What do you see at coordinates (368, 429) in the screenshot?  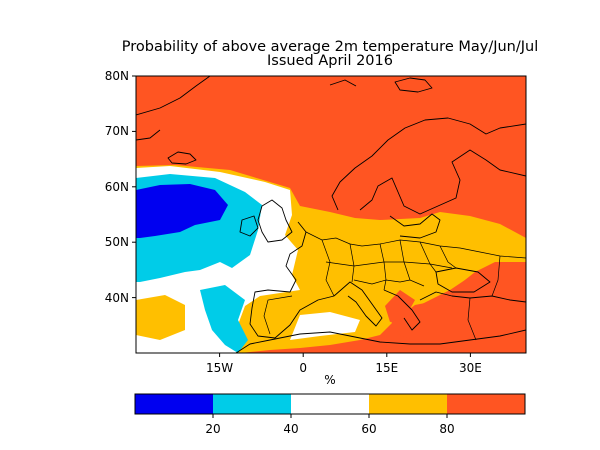 I see `colorbar-tick-60: 60` at bounding box center [368, 429].